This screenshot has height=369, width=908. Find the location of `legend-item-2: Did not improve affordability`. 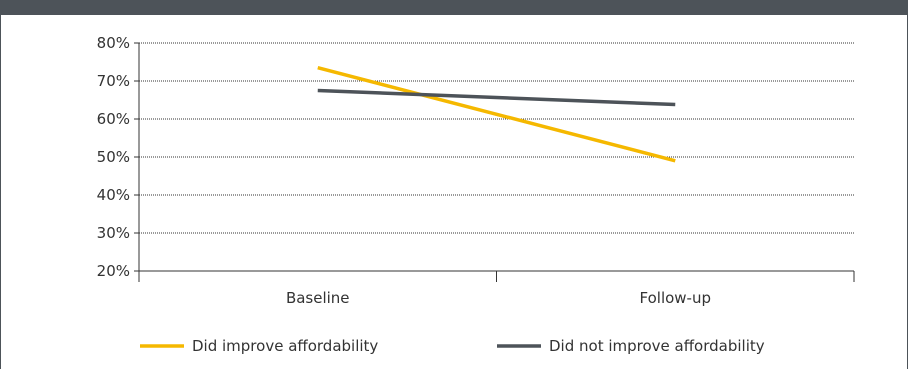

legend-item-2: Did not improve affordability is located at coordinates (631, 346).